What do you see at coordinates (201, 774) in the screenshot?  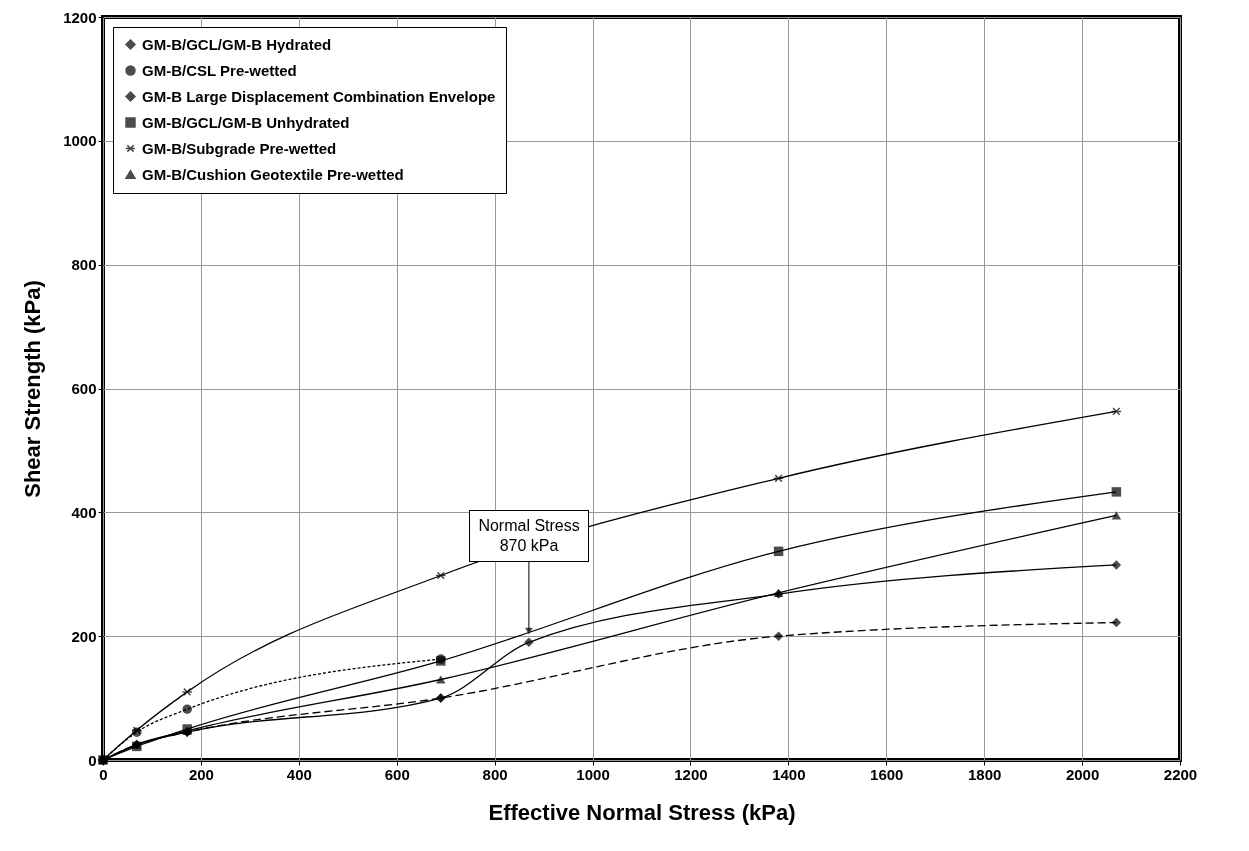 I see `x-tick-label: 200` at bounding box center [201, 774].